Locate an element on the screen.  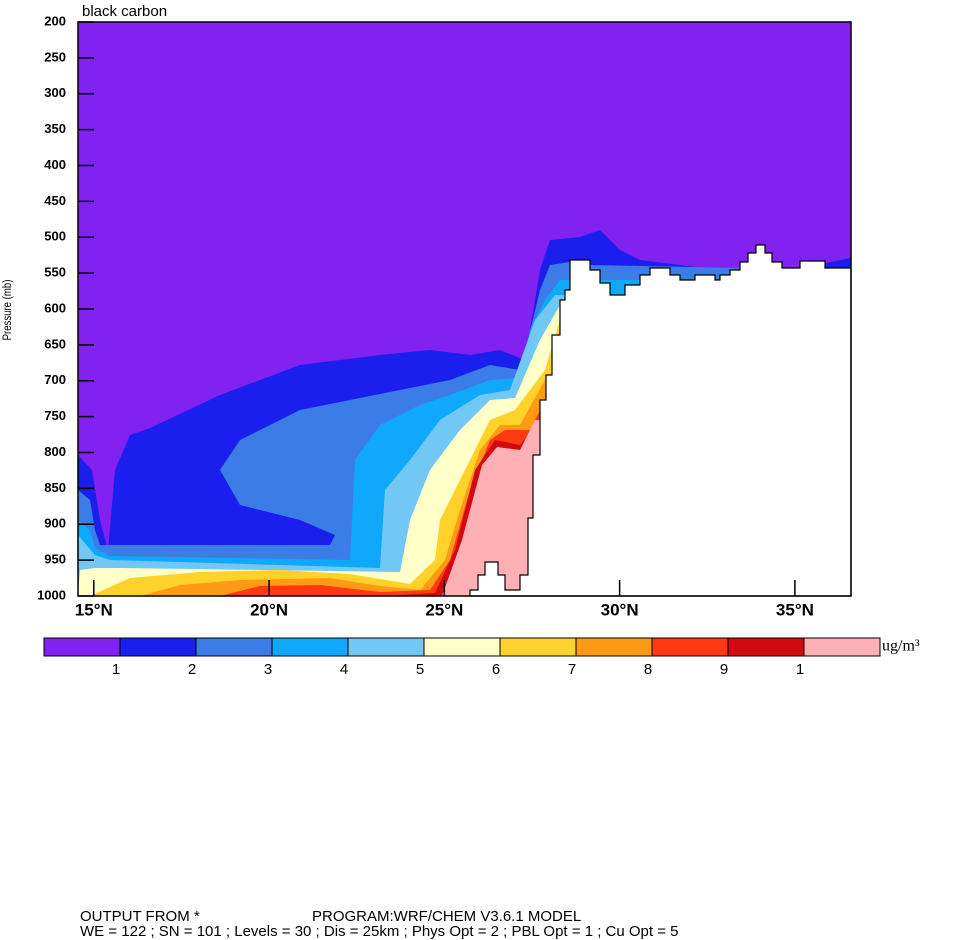
footer-left: OUTPUT FROM * is located at coordinates (140, 916).